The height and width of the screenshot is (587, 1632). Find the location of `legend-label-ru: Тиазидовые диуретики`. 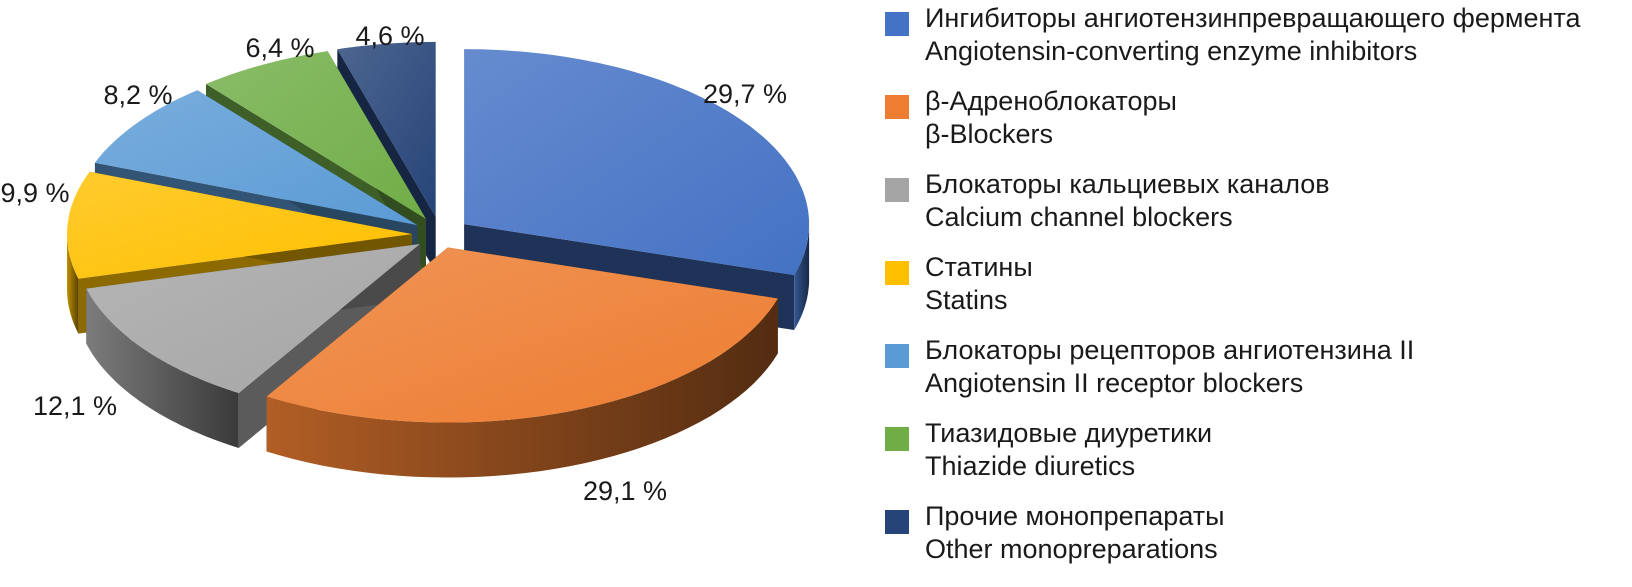

legend-label-ru: Тиазидовые диуретики is located at coordinates (1069, 433).